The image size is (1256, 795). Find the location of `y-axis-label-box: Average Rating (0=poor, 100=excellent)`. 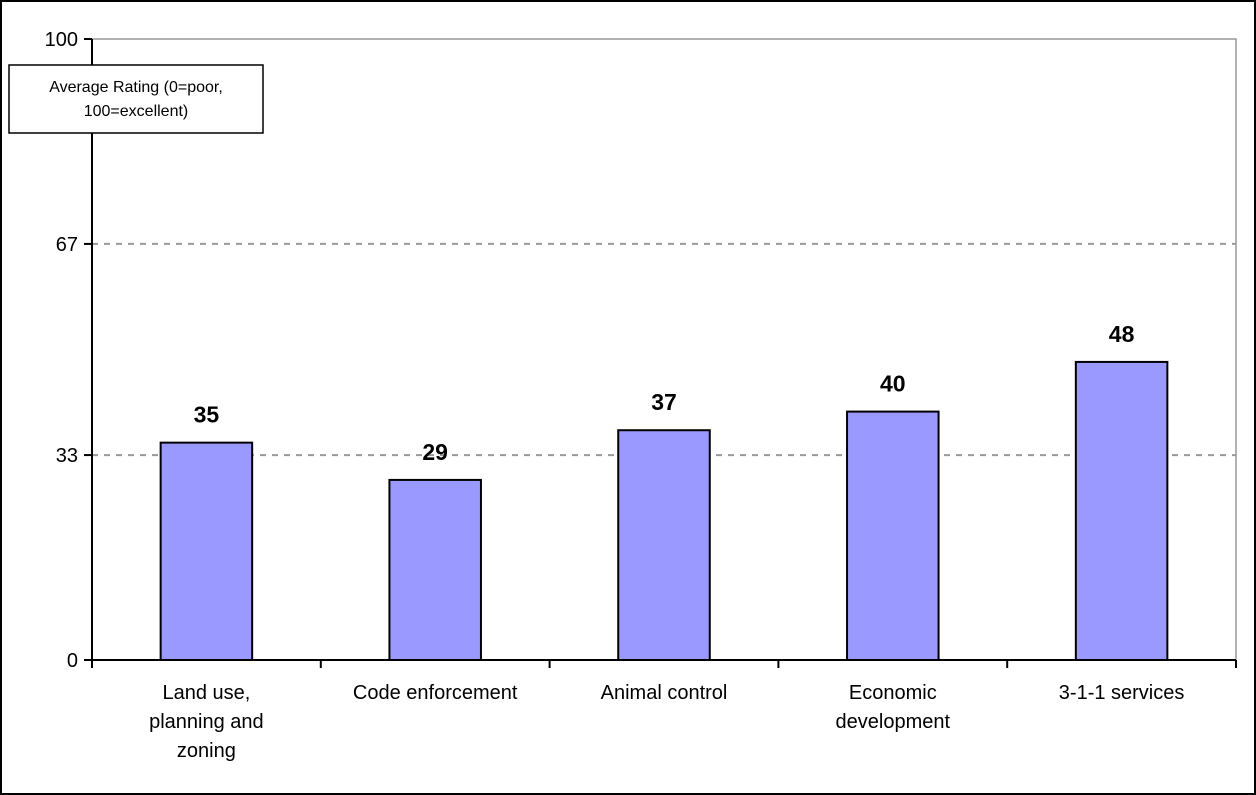

y-axis-label-box: Average Rating (0=poor, 100=excellent) is located at coordinates (136, 99).